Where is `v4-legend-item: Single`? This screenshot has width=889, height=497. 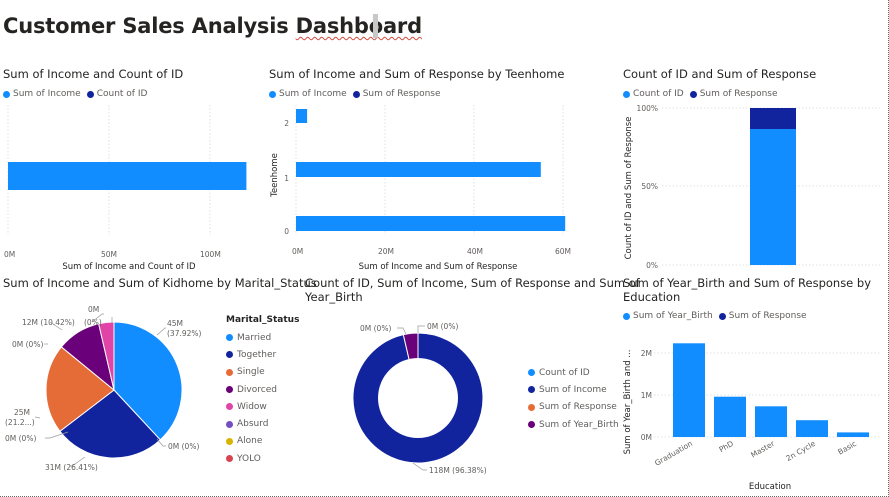
v4-legend-item: Single is located at coordinates (262, 372).